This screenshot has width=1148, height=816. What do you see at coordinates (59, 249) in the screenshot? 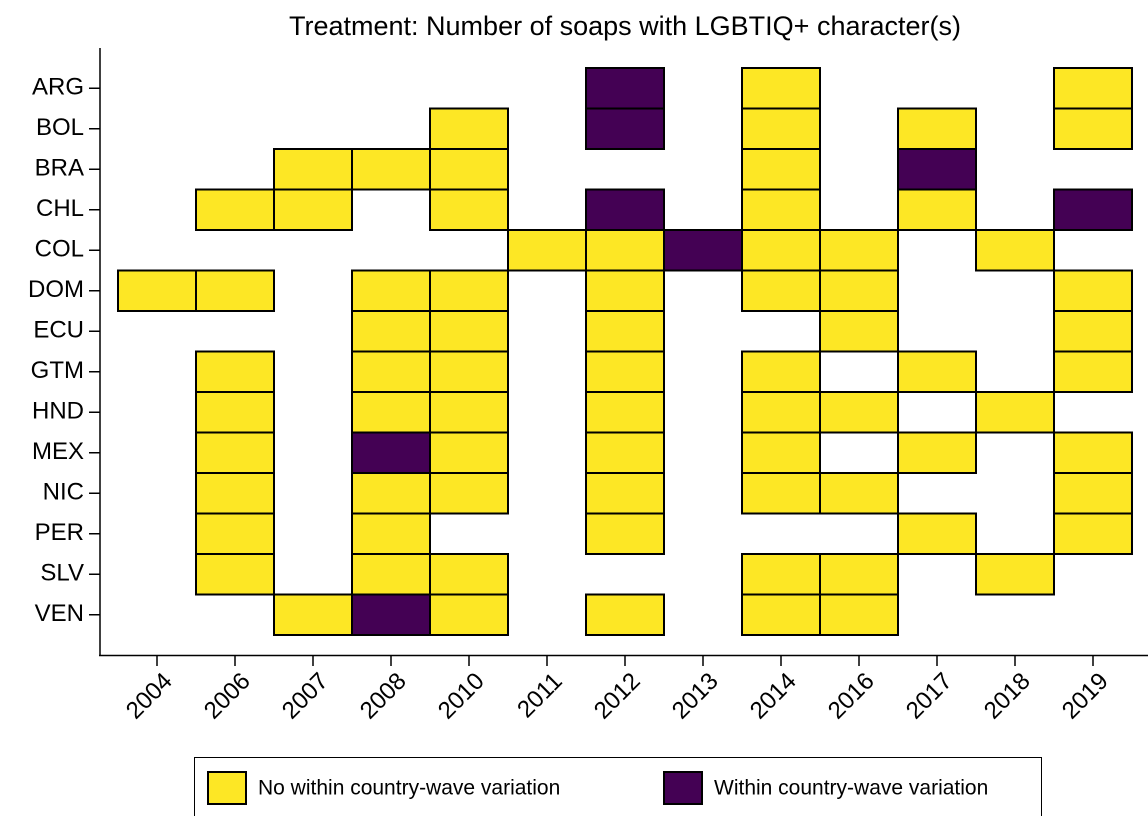
I see `y-tick-label: COL` at bounding box center [59, 249].